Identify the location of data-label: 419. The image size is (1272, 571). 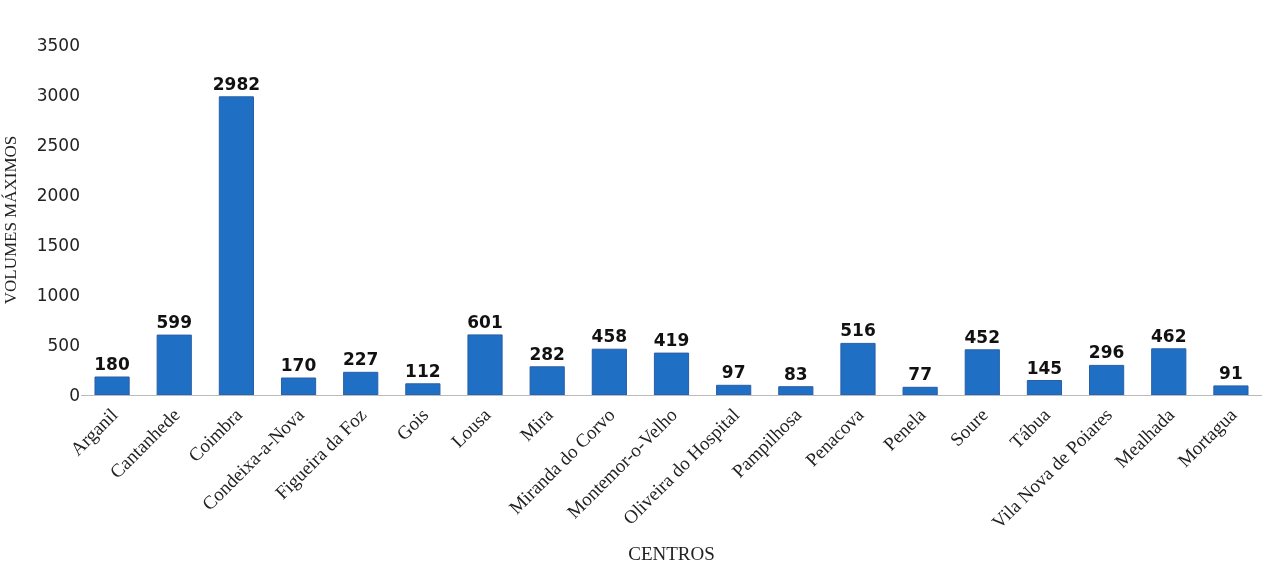
(671, 340).